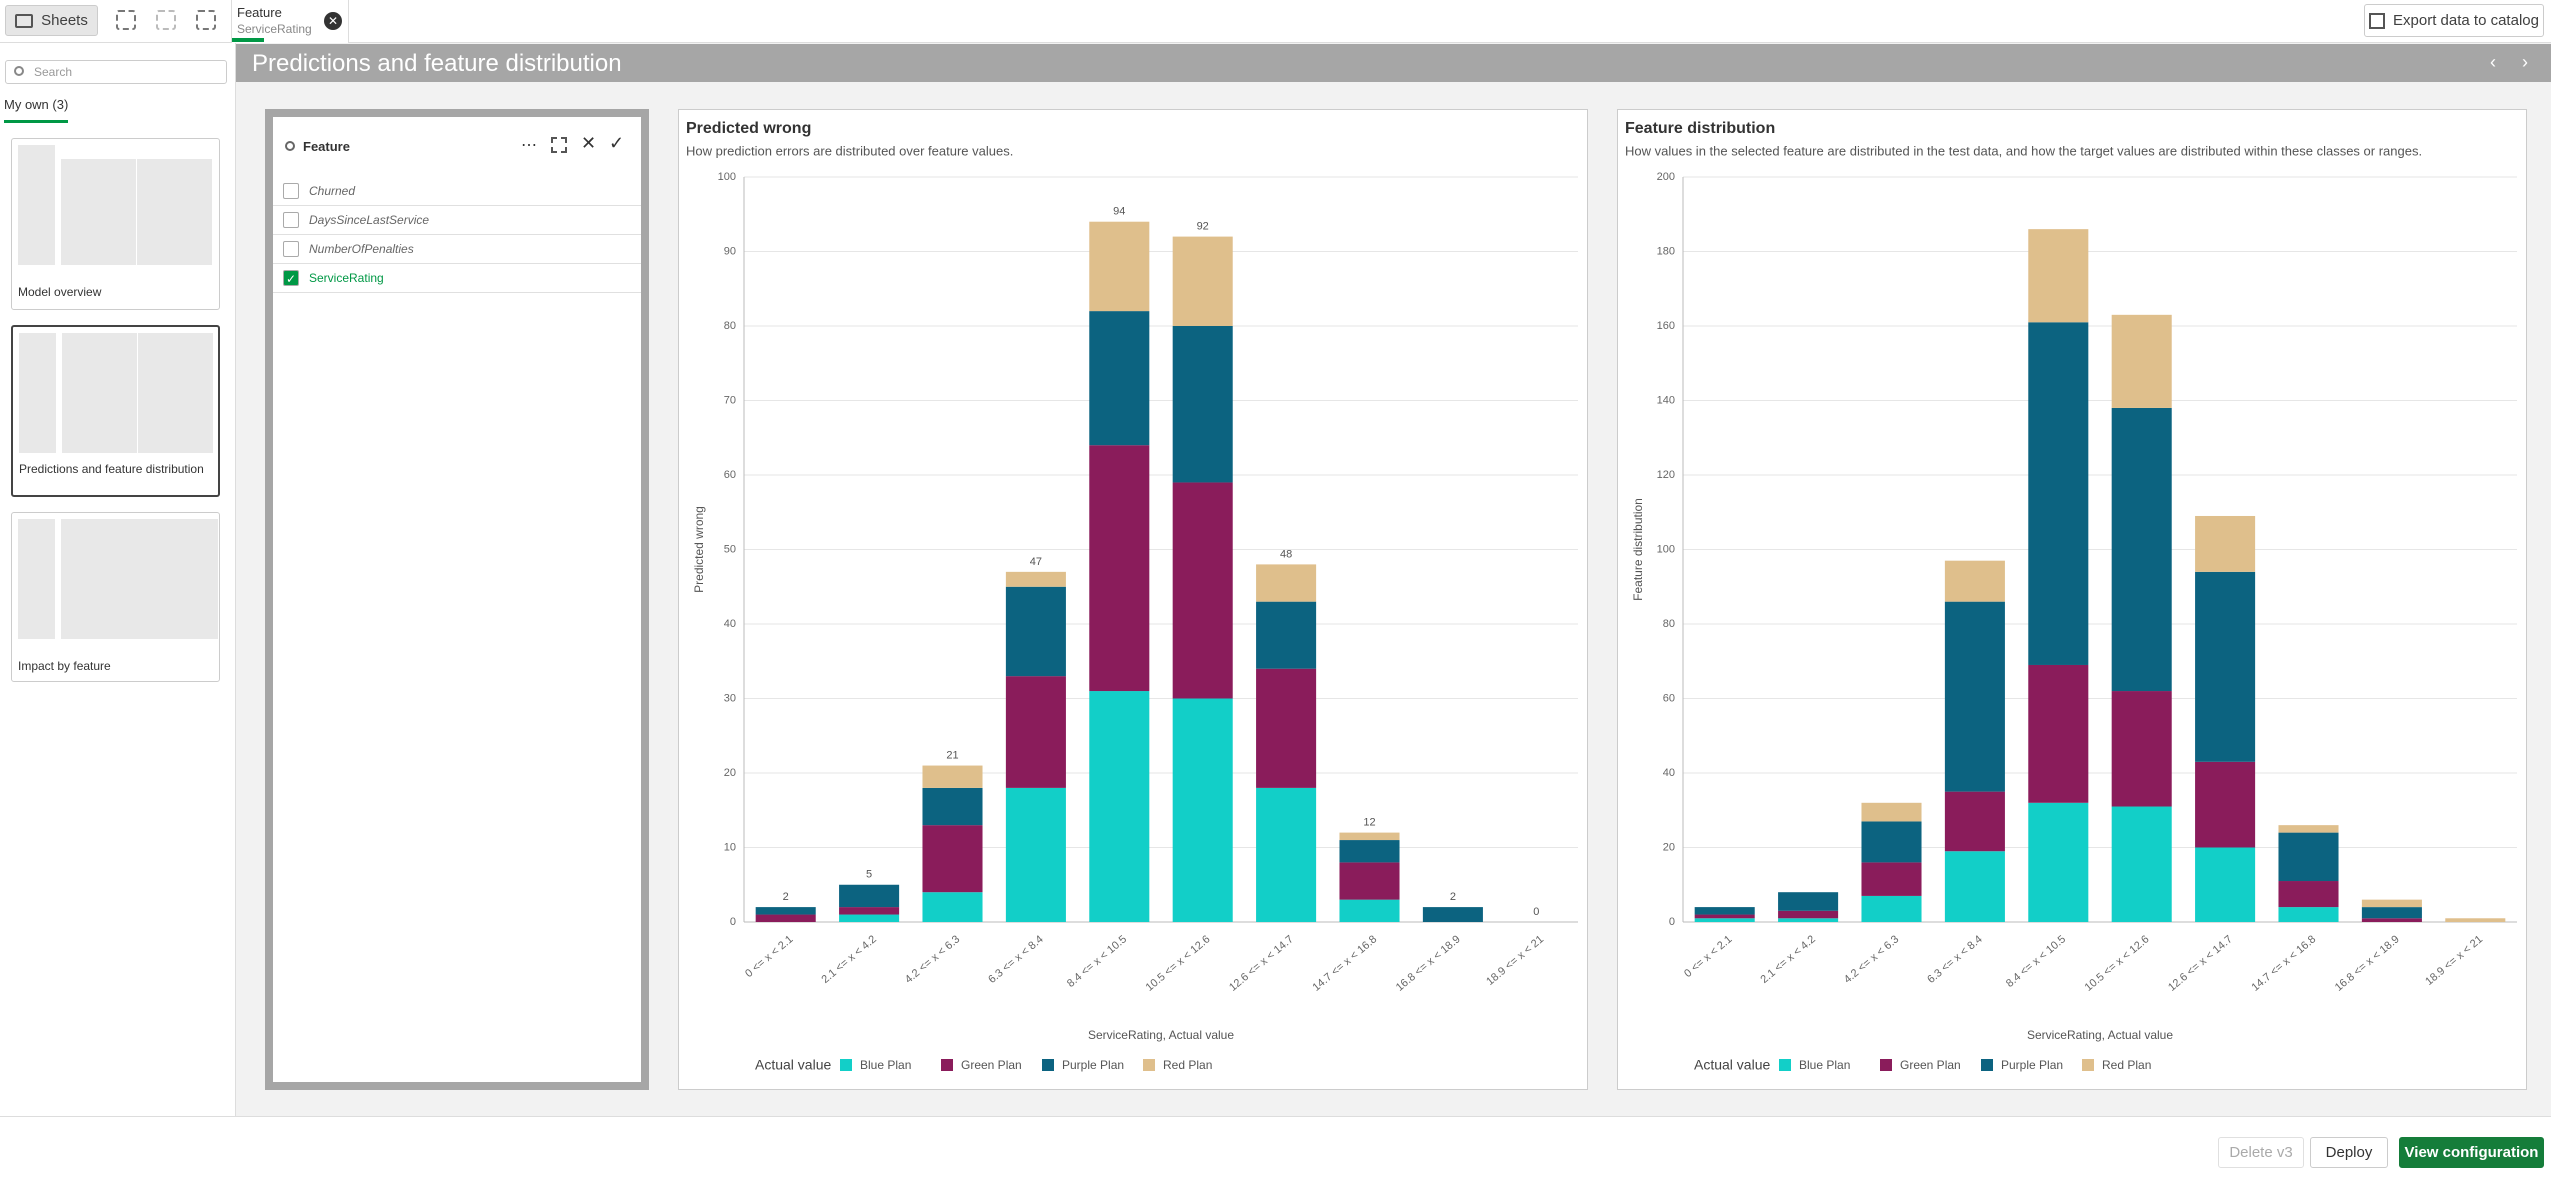  I want to click on sheet-card: Predictions and feature distribution, so click(115, 411).